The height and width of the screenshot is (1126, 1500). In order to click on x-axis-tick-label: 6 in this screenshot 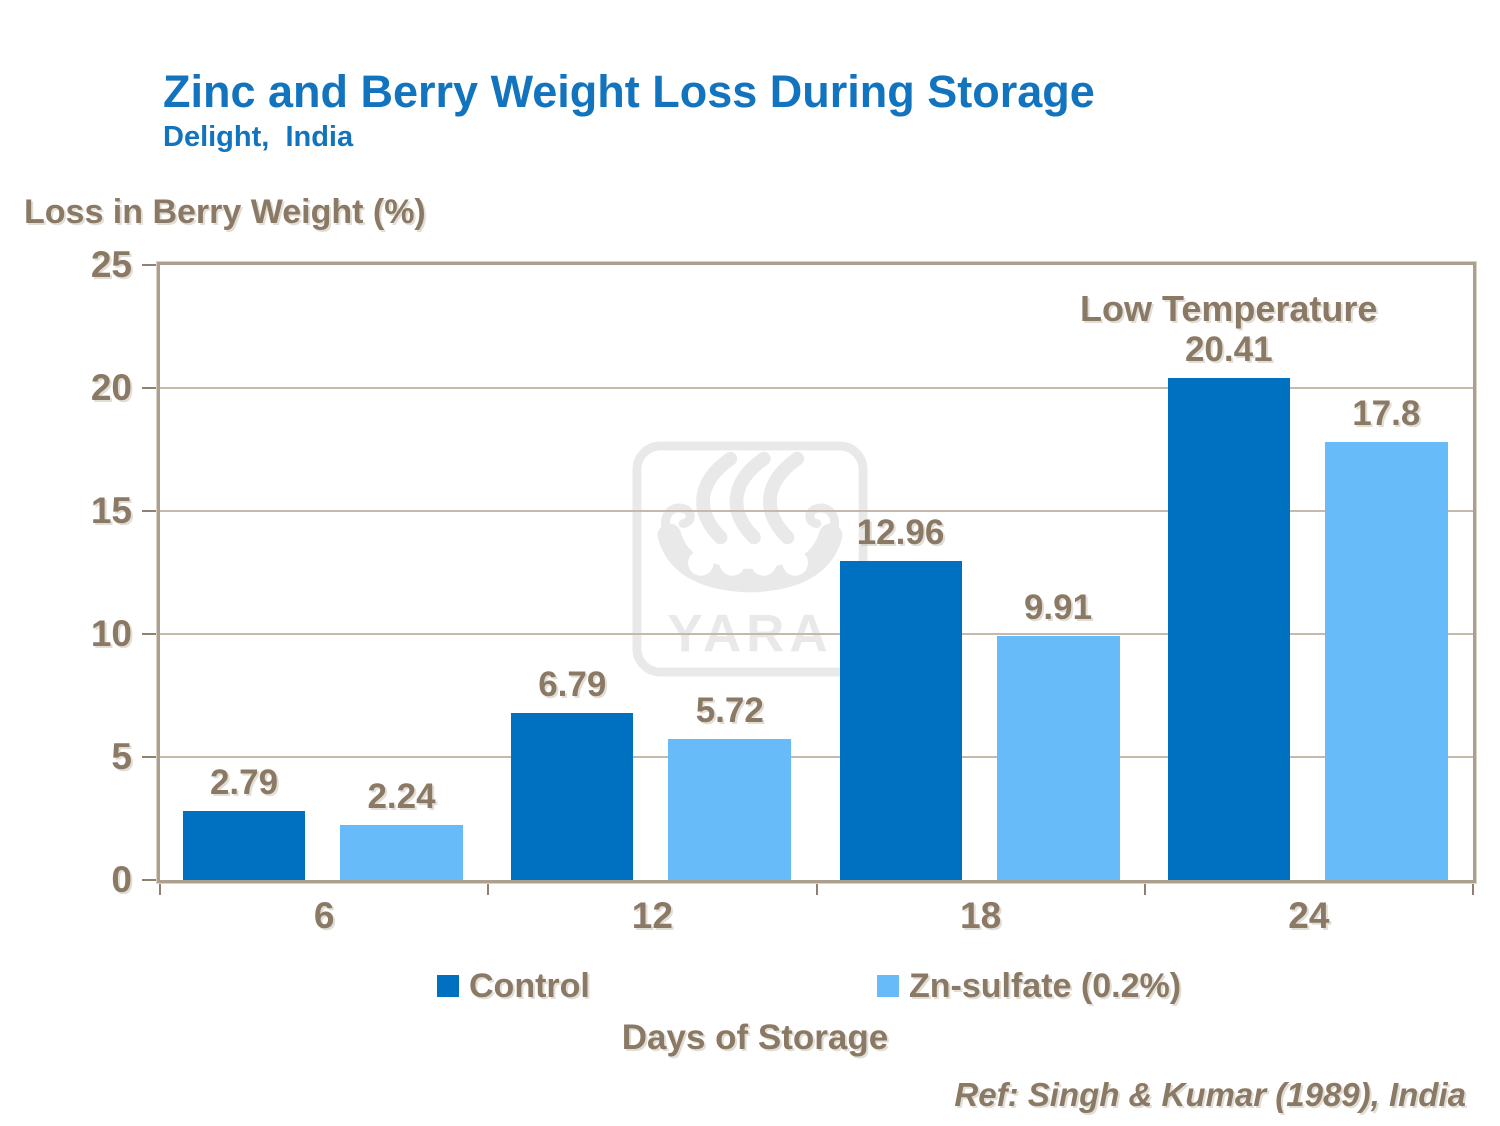, I will do `click(324, 915)`.